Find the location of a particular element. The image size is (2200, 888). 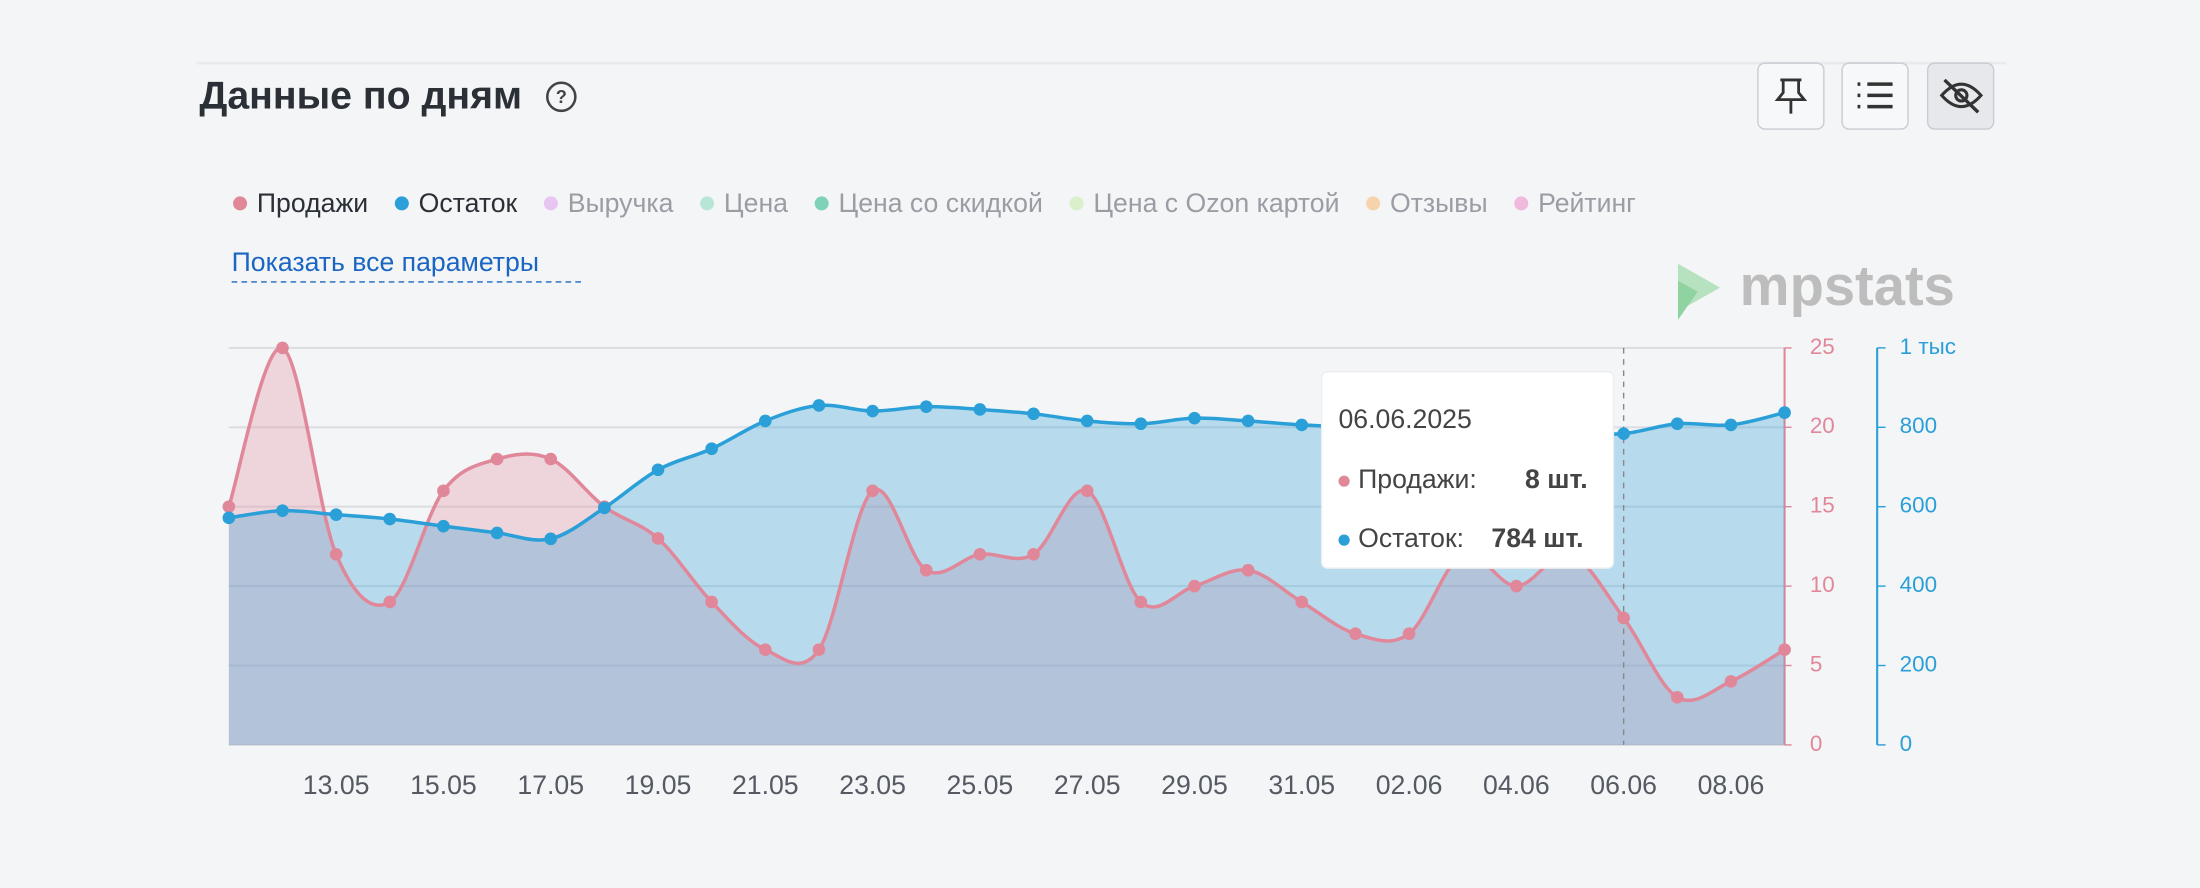

tooltip-label: Остаток: is located at coordinates (1411, 538).